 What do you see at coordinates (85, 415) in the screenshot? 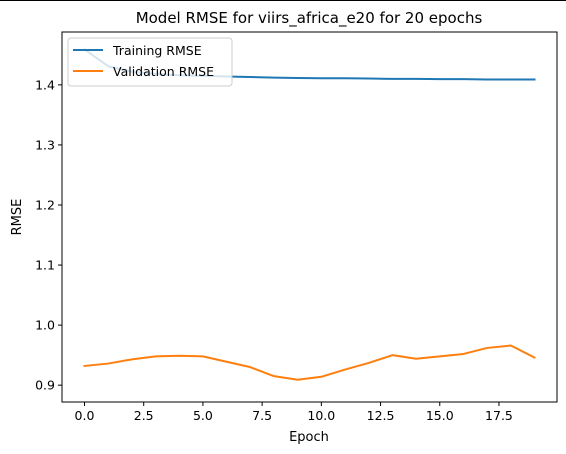
I see `x-tick-label: 0.0` at bounding box center [85, 415].